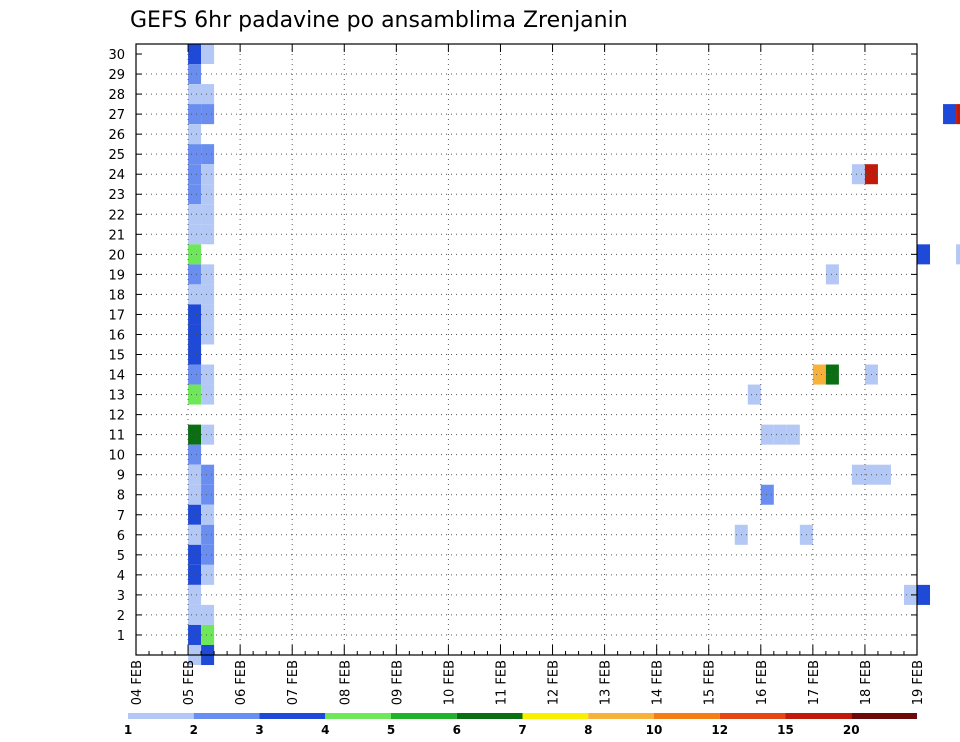 The height and width of the screenshot is (742, 960). I want to click on y-tick-label: 15, so click(116, 356).